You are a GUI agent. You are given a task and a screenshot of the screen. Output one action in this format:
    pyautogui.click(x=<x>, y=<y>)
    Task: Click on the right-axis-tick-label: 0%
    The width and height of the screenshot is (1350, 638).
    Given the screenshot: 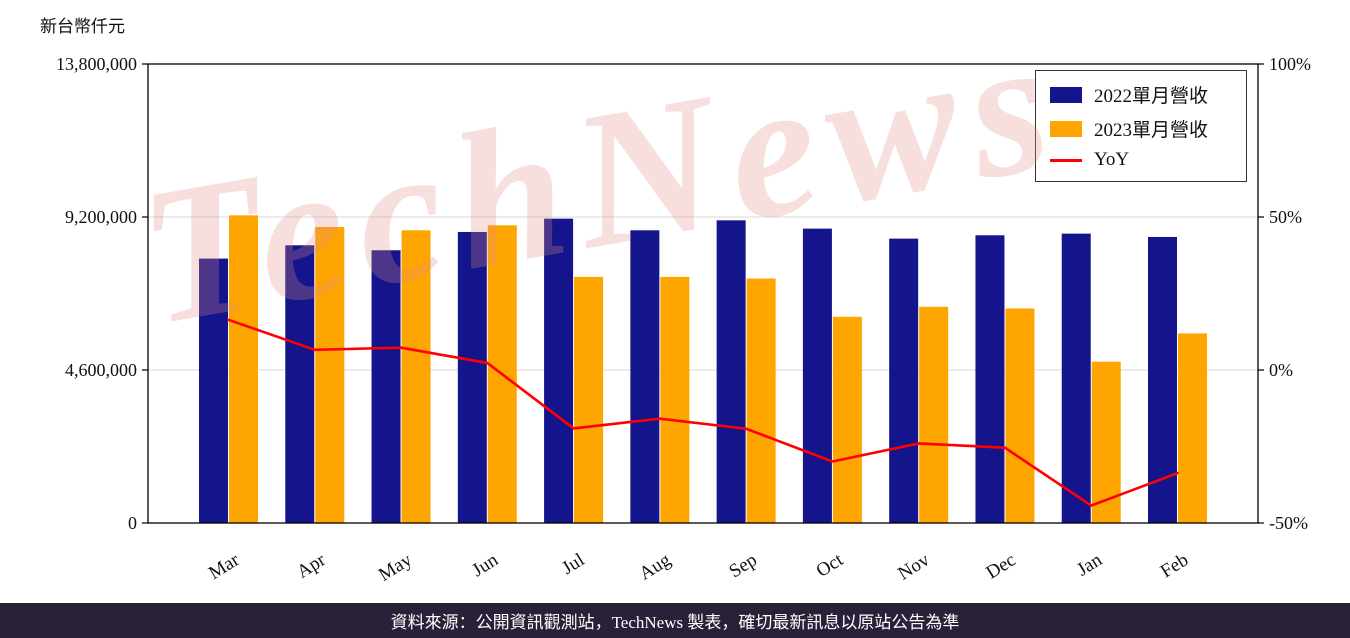 What is the action you would take?
    pyautogui.click(x=1281, y=370)
    